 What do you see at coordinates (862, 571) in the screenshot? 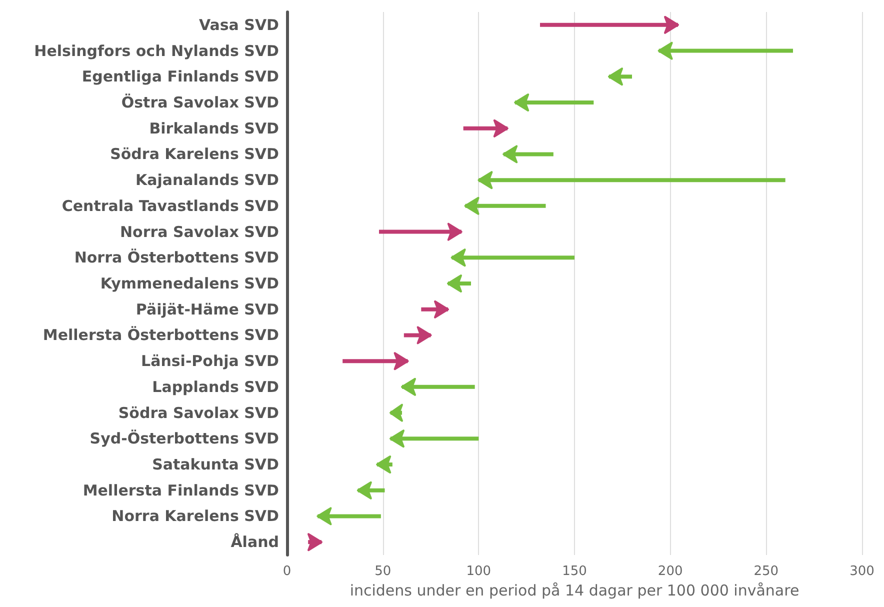
I see `x-tick-label: 300` at bounding box center [862, 571].